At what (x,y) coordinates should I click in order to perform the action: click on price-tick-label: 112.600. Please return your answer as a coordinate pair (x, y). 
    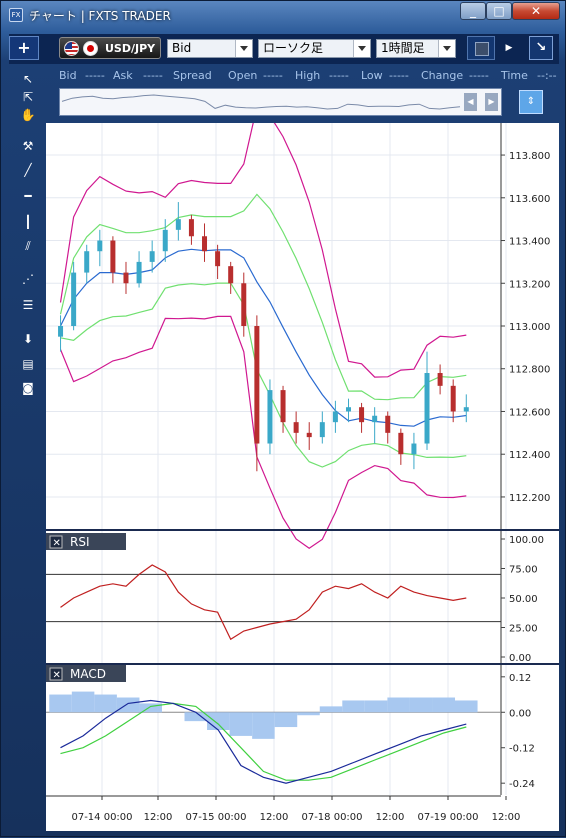
    Looking at the image, I should click on (529, 412).